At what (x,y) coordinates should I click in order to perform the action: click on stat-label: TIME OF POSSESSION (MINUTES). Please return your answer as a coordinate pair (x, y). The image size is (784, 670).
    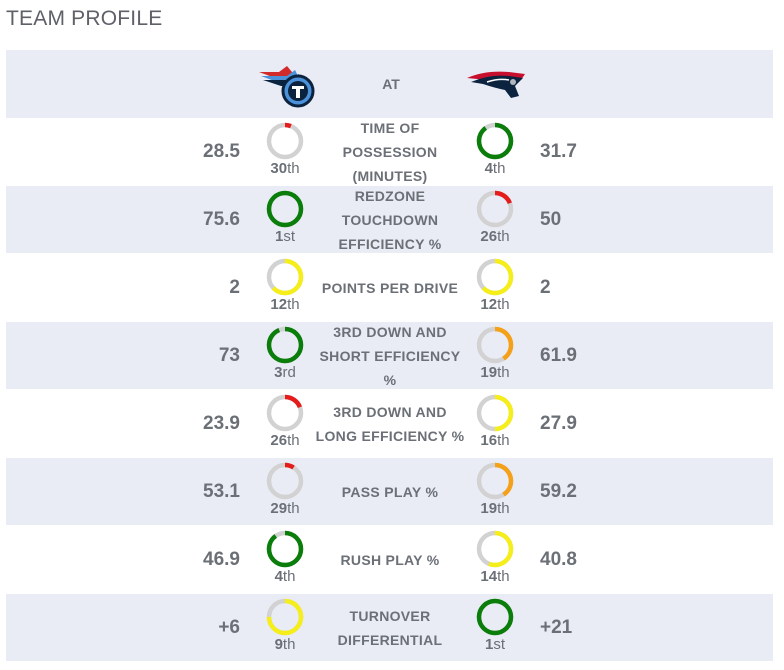
    Looking at the image, I should click on (390, 151).